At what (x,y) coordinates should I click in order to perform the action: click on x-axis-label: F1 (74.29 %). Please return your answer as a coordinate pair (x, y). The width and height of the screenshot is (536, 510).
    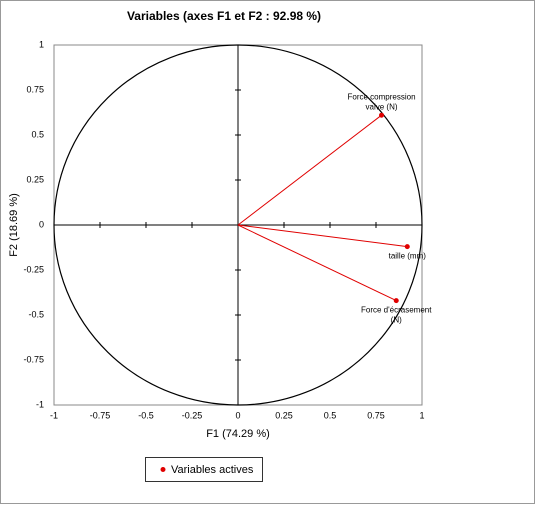
    Looking at the image, I should click on (238, 434).